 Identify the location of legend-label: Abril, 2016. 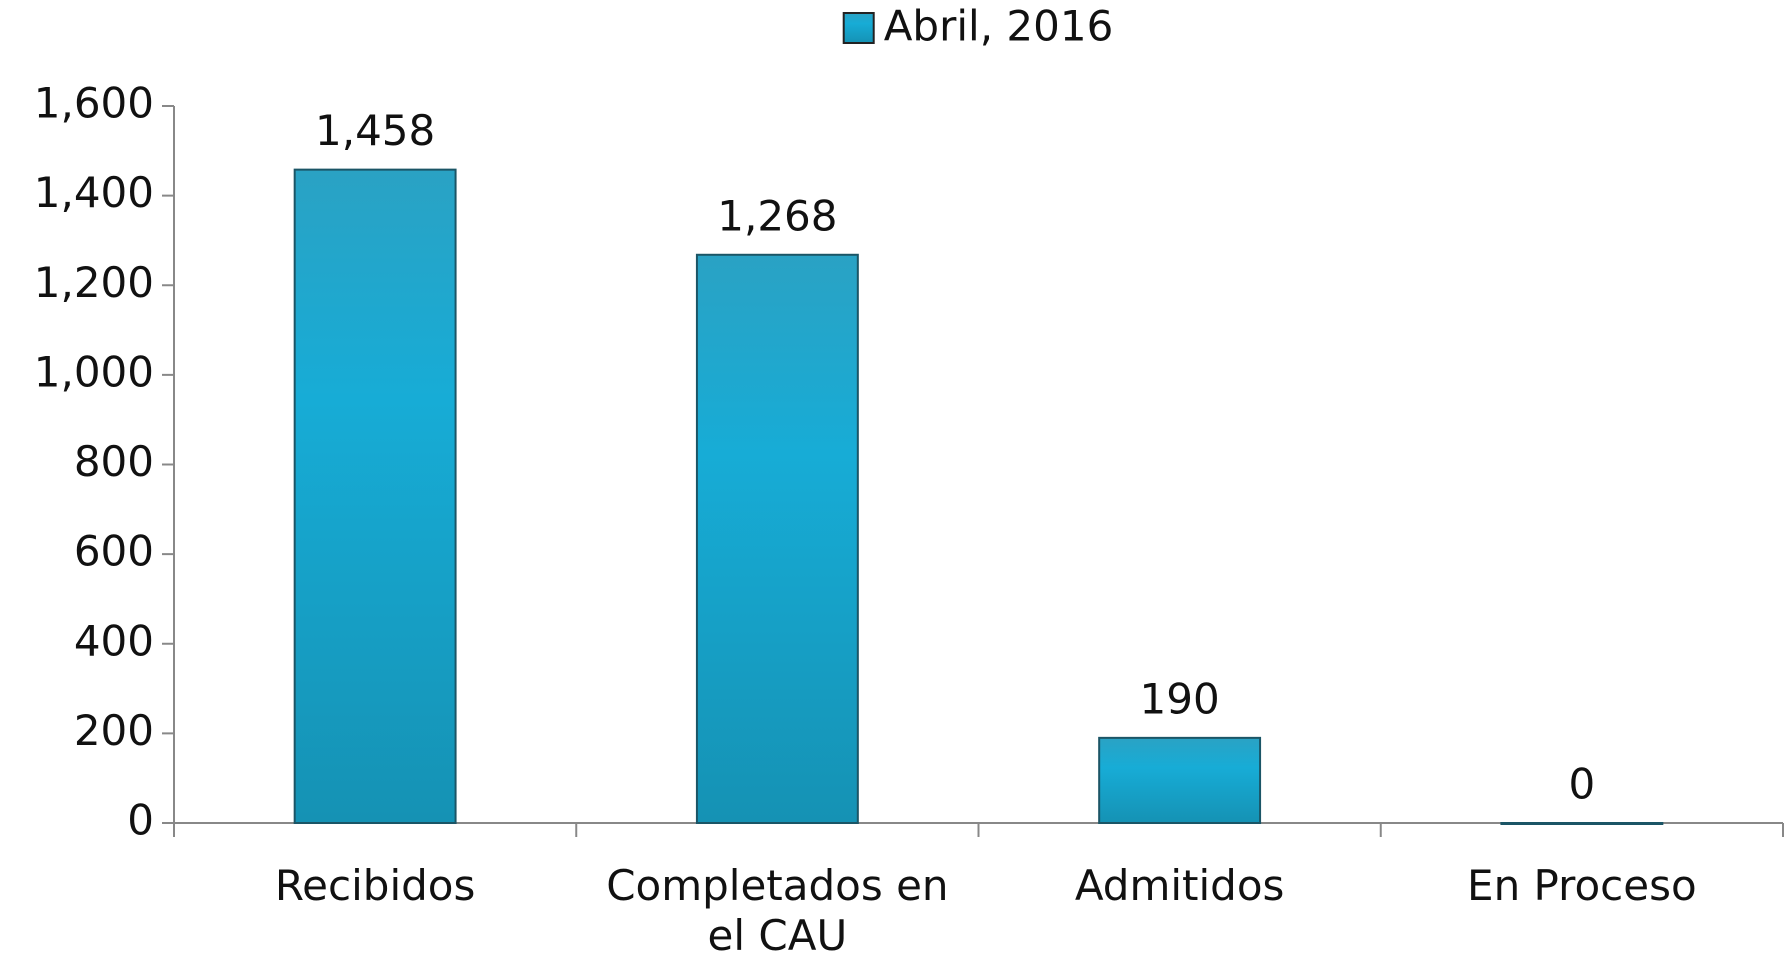
(999, 26).